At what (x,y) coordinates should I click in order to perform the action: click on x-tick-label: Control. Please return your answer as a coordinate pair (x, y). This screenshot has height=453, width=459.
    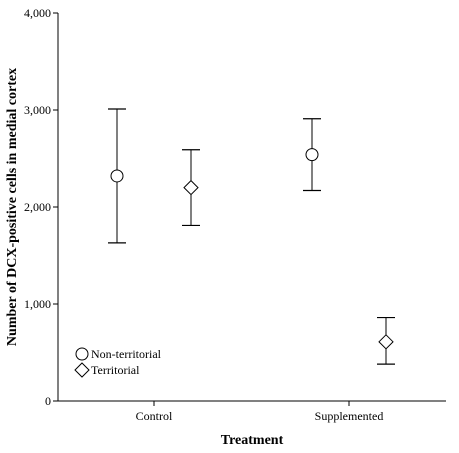
    Looking at the image, I should click on (154, 416).